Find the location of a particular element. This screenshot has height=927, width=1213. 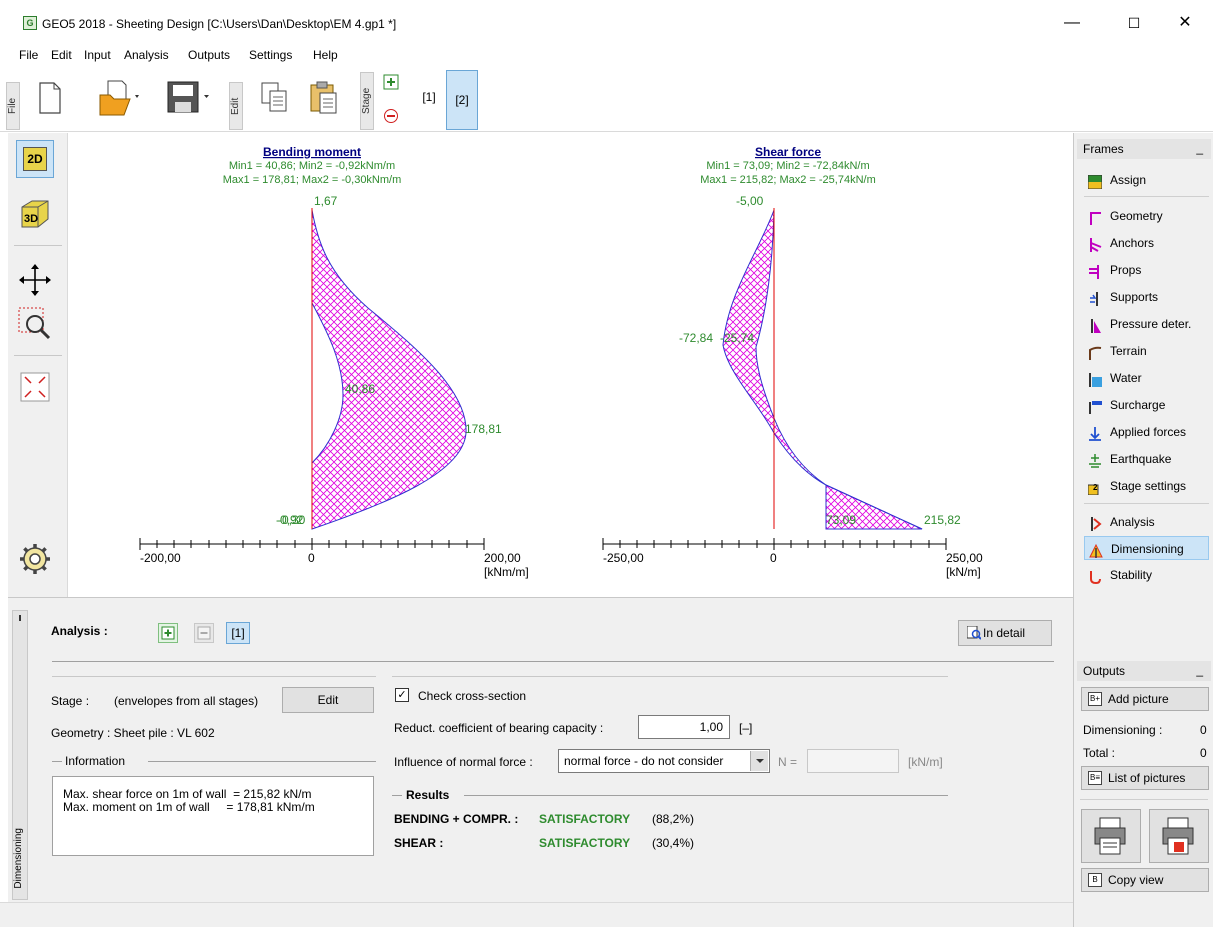

shear-title: Shear force is located at coordinates (788, 152).